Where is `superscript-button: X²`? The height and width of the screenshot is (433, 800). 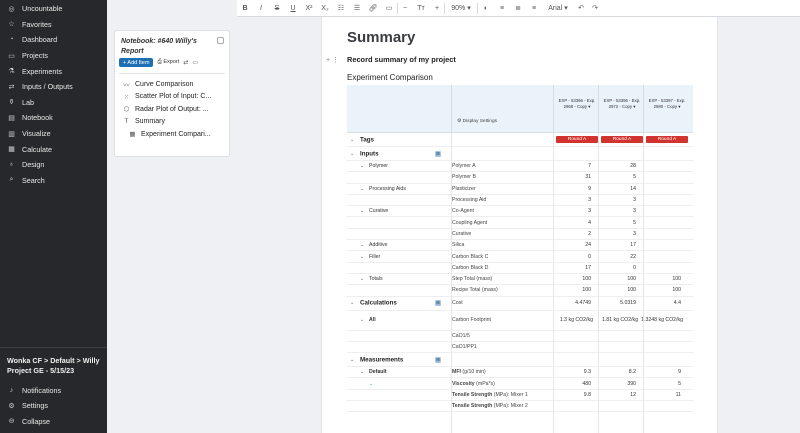 superscript-button: X² is located at coordinates (309, 8).